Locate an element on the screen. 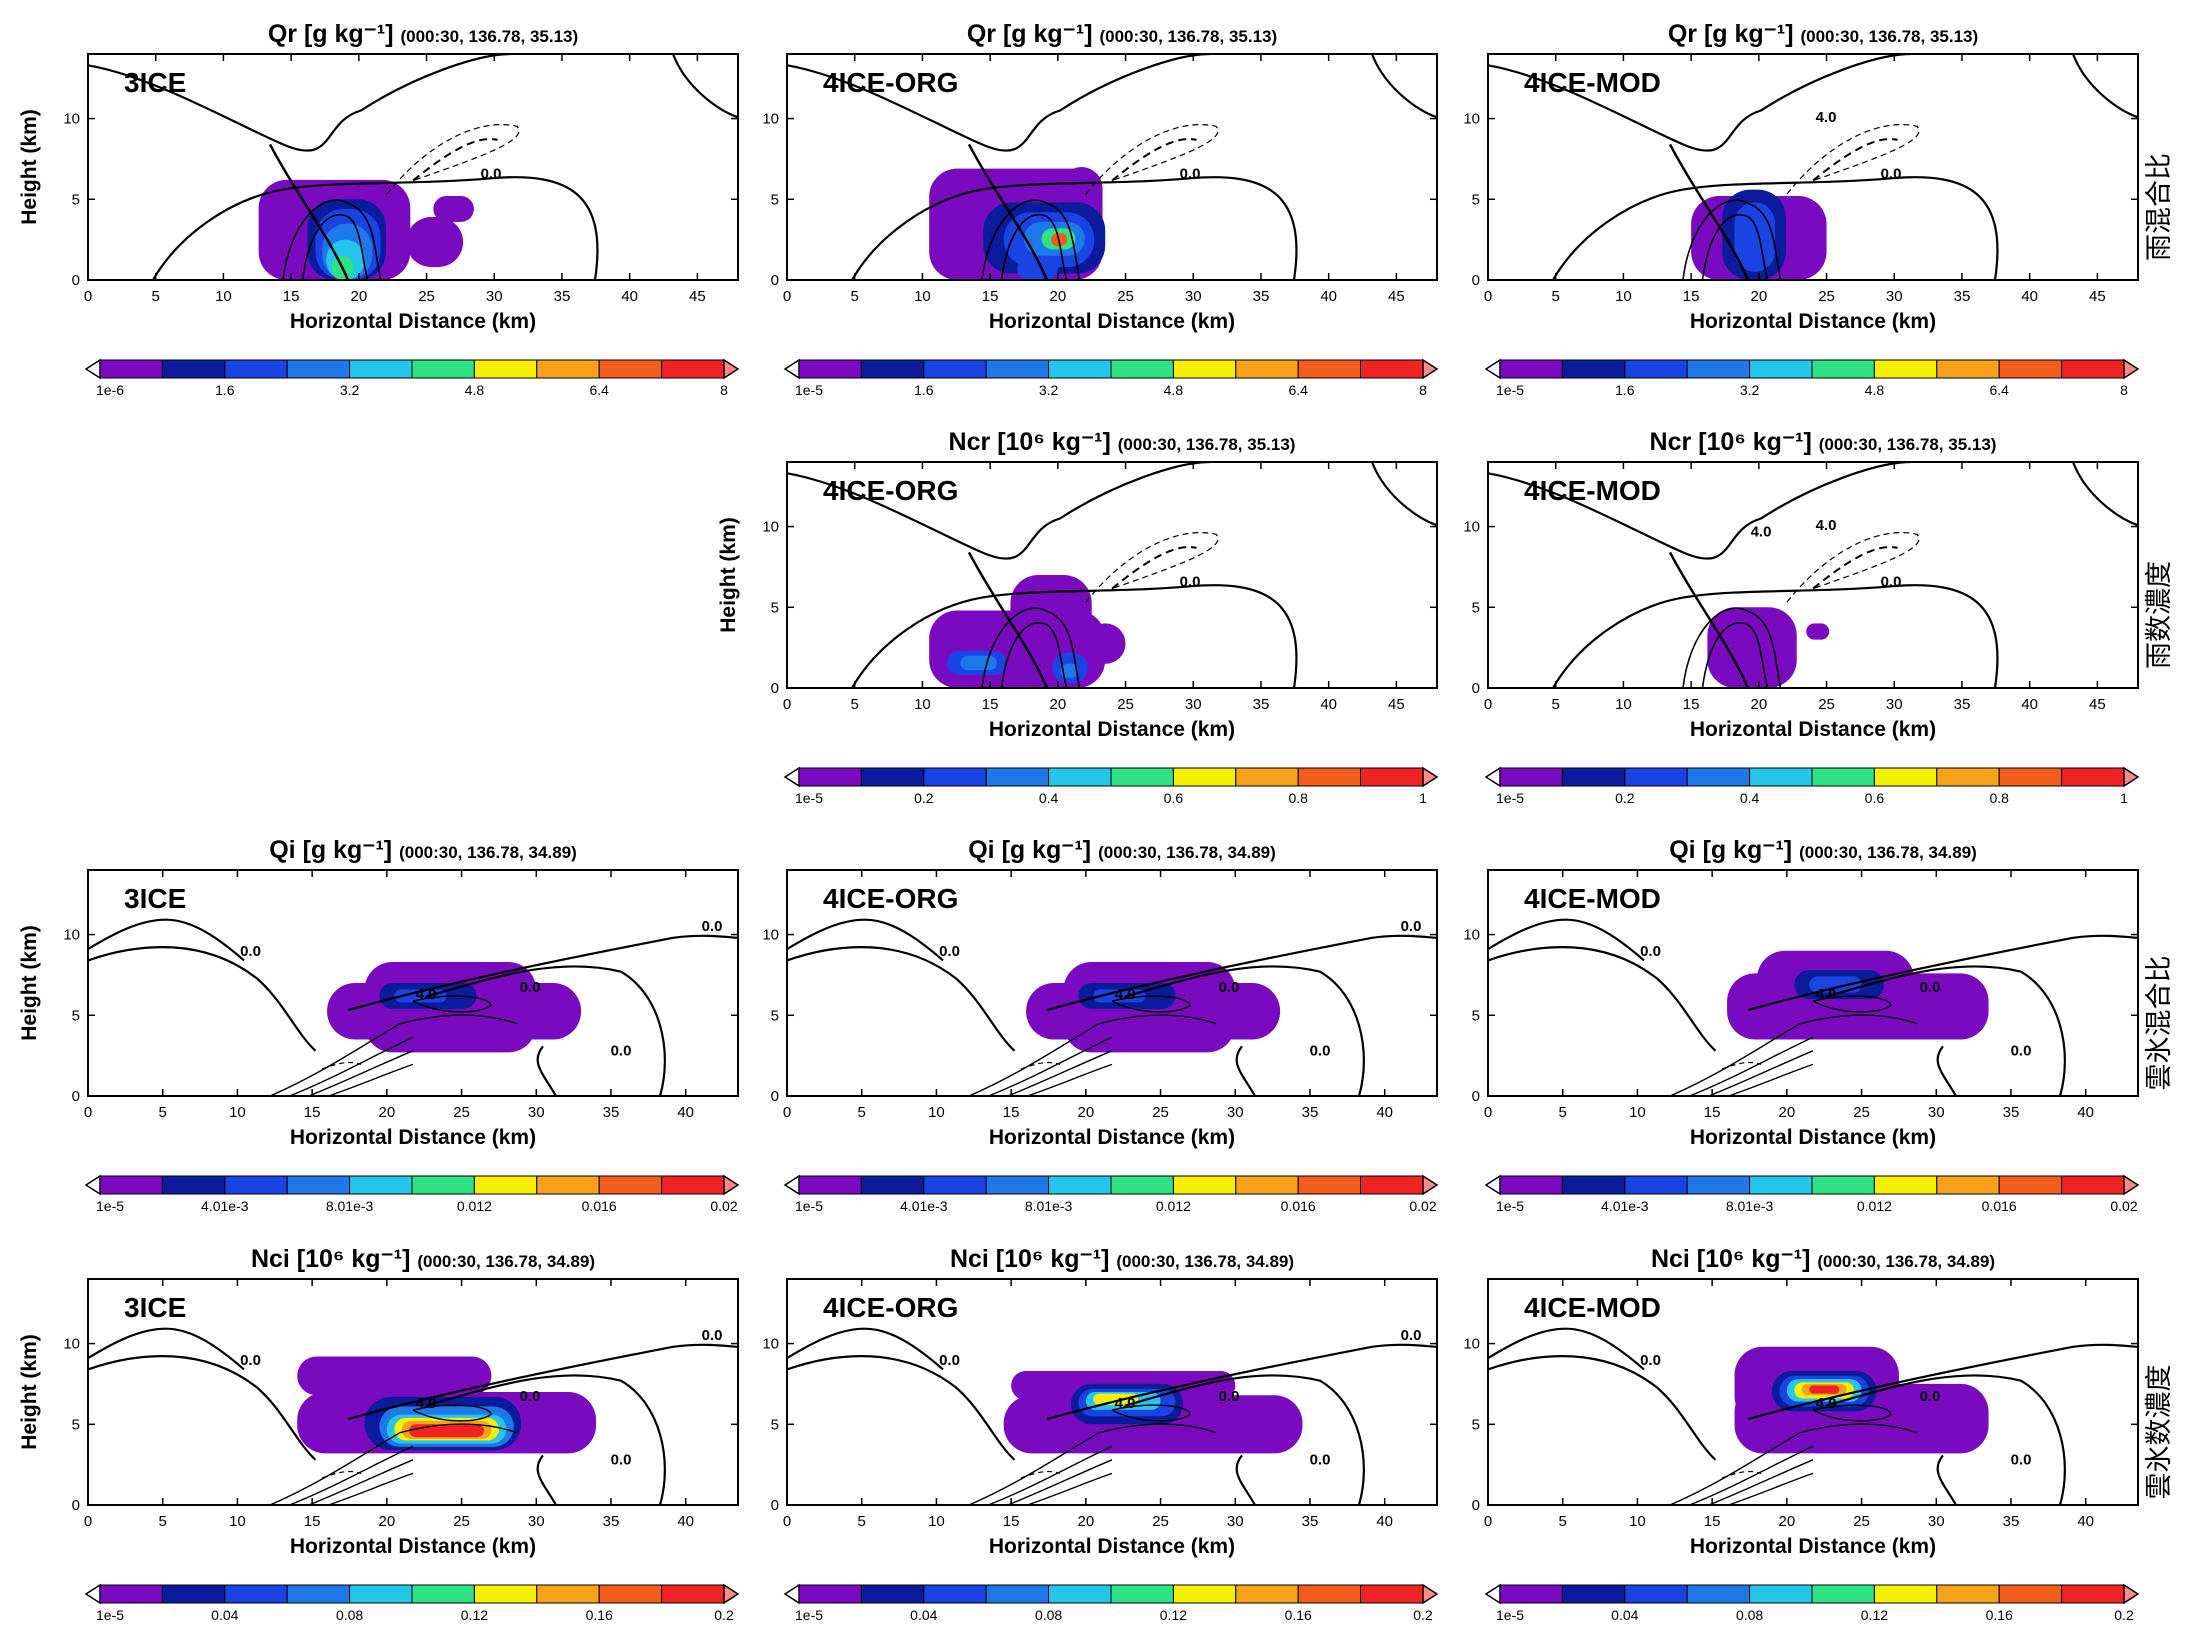  colorbar-label: 0.12 is located at coordinates (474, 1615).